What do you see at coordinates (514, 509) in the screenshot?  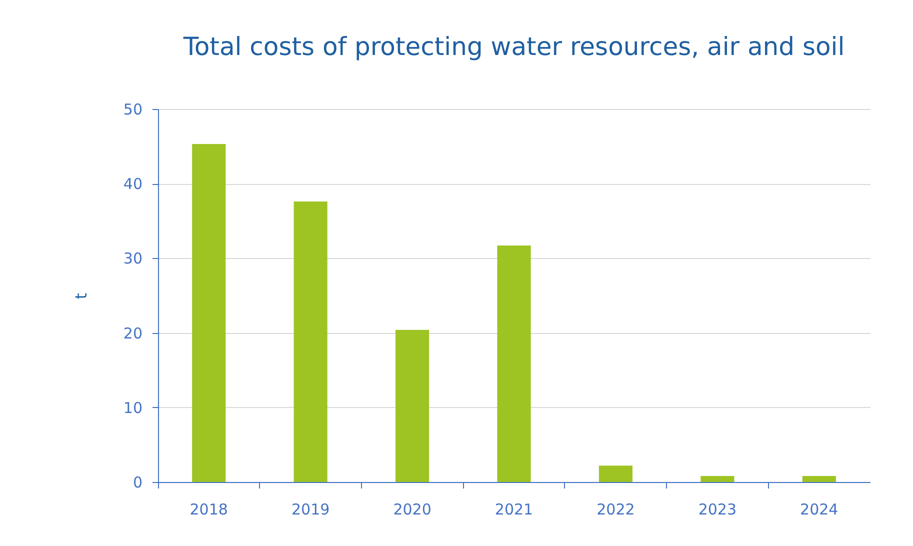 I see `x-tick-label: 2021` at bounding box center [514, 509].